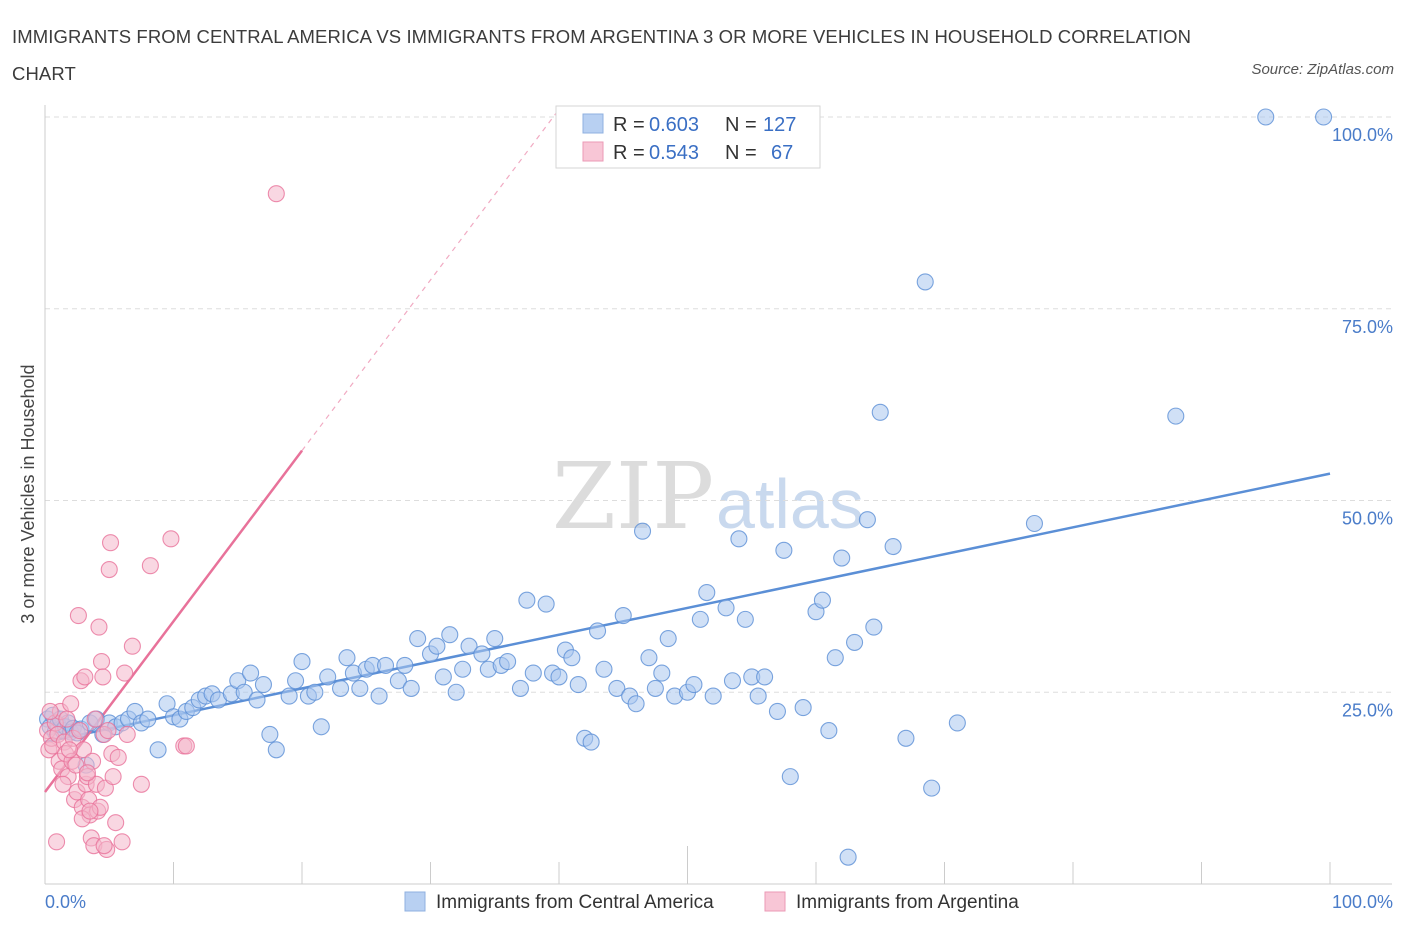  Describe the element at coordinates (1362, 422) in the screenshot. I see `y-tick-labels: 25.0% 50.0% 75.0% 100.0%` at that location.